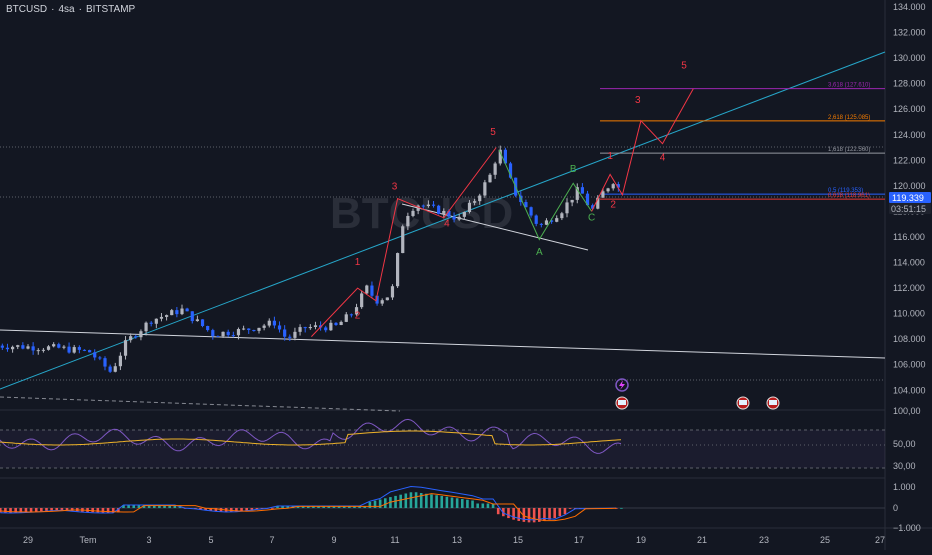 The height and width of the screenshot is (555, 932). What do you see at coordinates (148, 540) in the screenshot?
I see `time-tick-label: 3` at bounding box center [148, 540].